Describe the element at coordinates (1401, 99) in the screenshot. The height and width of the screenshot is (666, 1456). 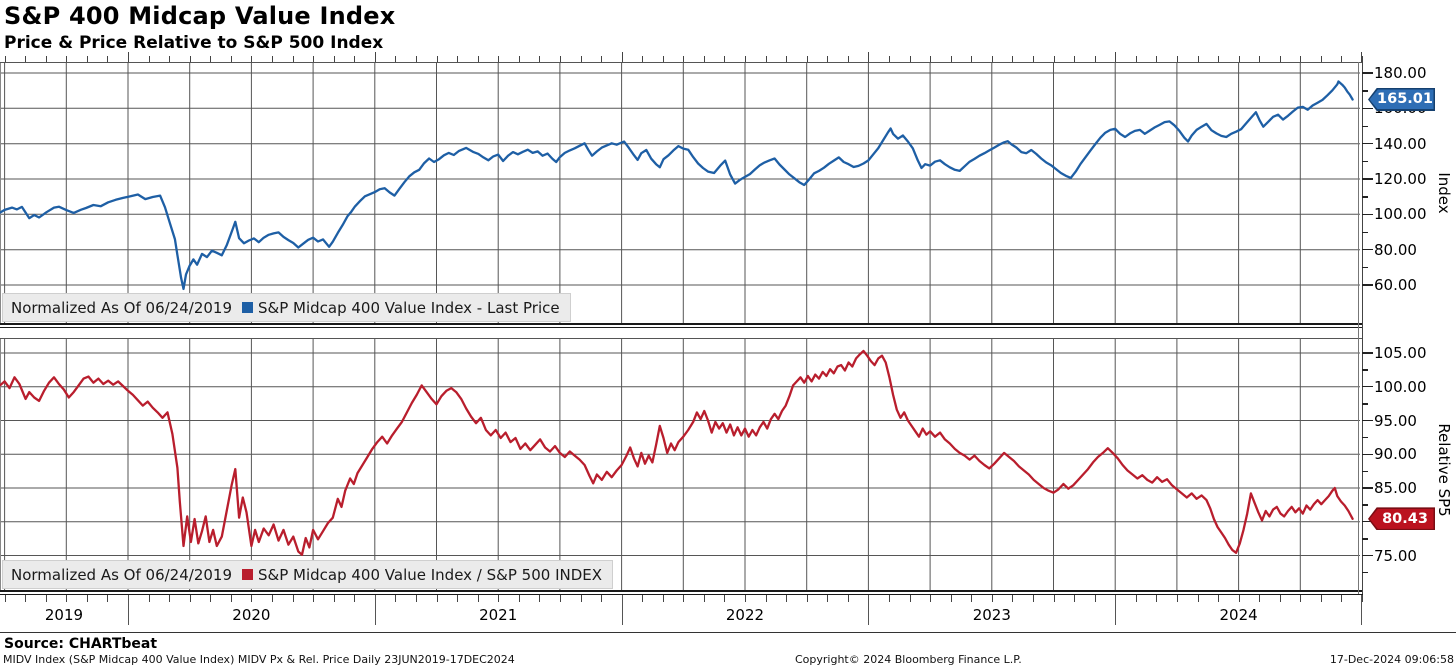
I see `last-price-badge-index: 165.01` at that location.